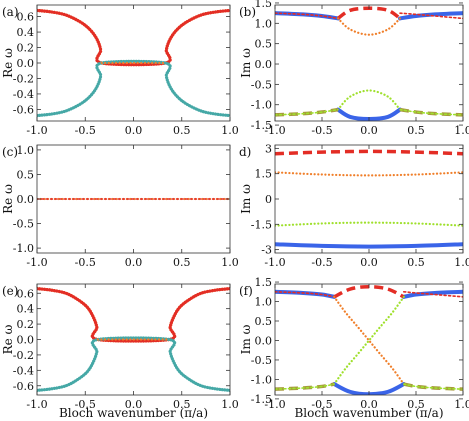 The image size is (469, 421). Describe the element at coordinates (266, 250) in the screenshot. I see `y-tick-label: -3` at that location.